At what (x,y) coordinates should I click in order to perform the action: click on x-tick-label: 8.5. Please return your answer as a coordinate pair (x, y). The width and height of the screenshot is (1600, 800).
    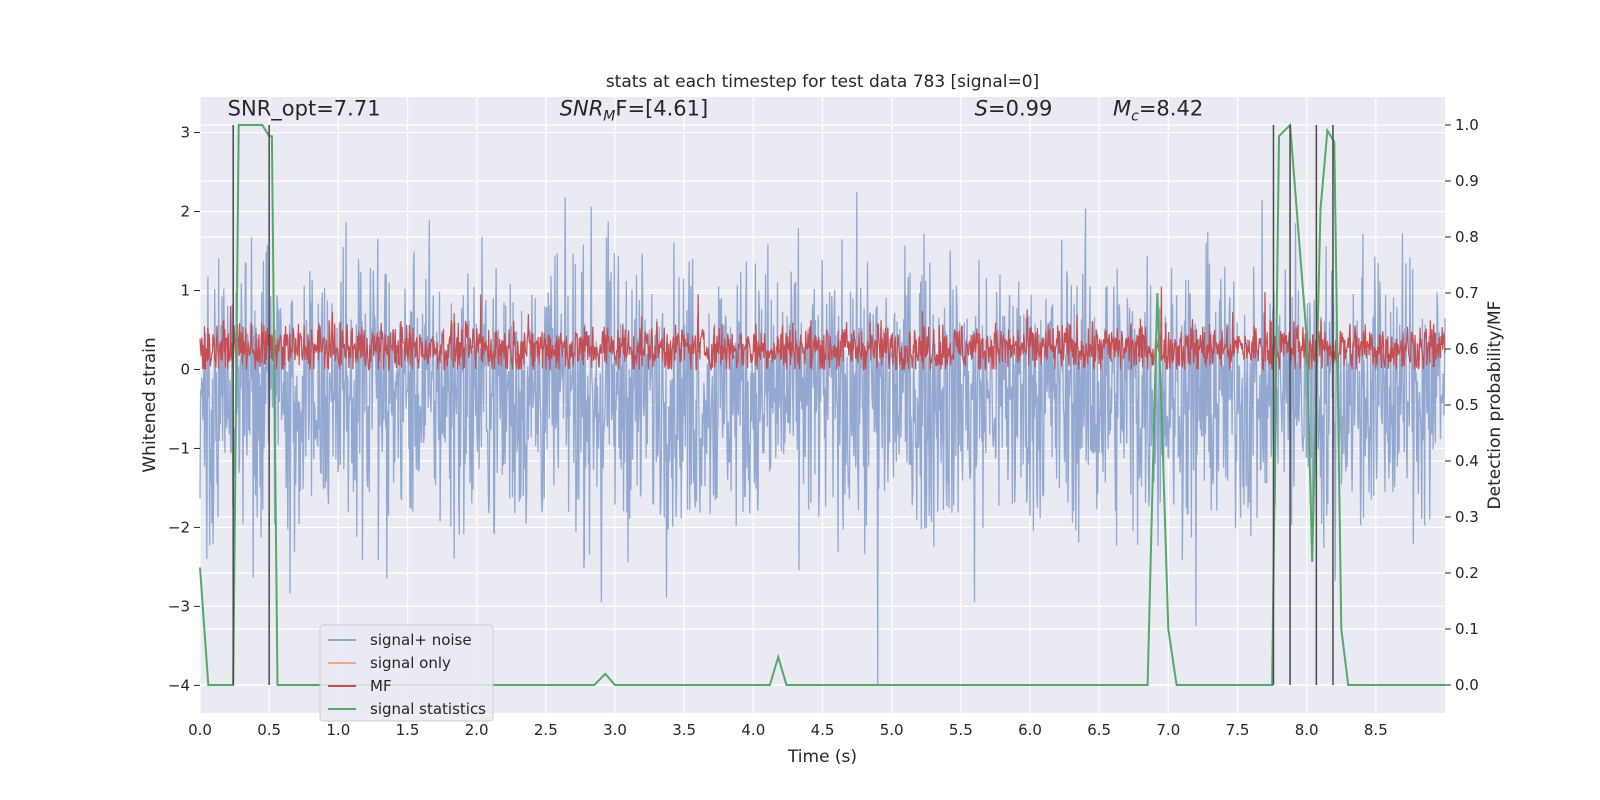
    Looking at the image, I should click on (1376, 730).